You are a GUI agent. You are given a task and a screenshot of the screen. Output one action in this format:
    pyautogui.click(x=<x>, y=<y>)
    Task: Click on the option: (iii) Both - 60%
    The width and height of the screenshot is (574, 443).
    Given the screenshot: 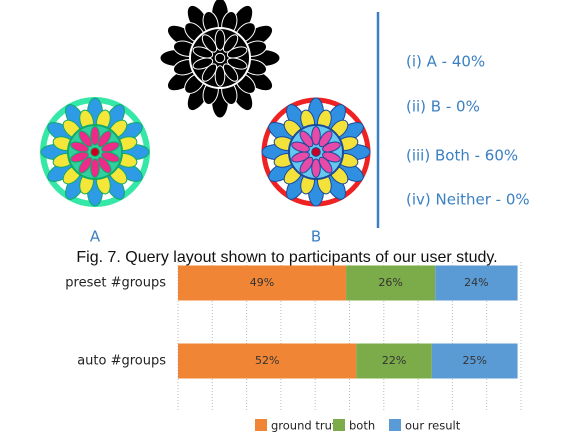 What is the action you would take?
    pyautogui.click(x=462, y=156)
    